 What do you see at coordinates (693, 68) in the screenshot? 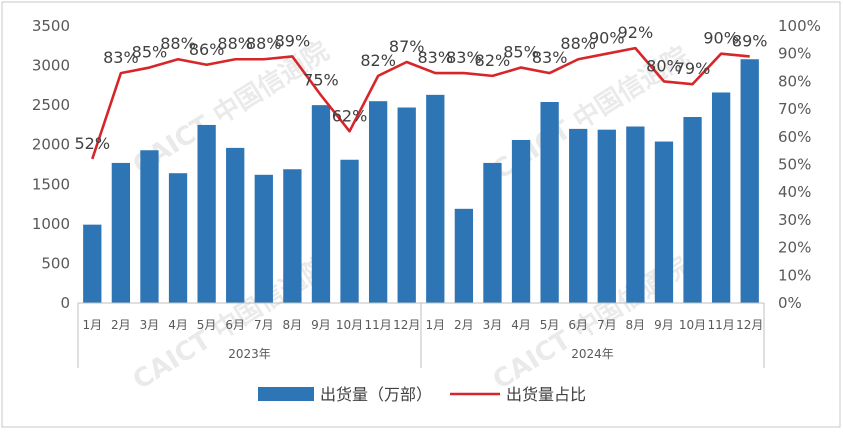
I see `line-data-label: 79%` at bounding box center [693, 68].